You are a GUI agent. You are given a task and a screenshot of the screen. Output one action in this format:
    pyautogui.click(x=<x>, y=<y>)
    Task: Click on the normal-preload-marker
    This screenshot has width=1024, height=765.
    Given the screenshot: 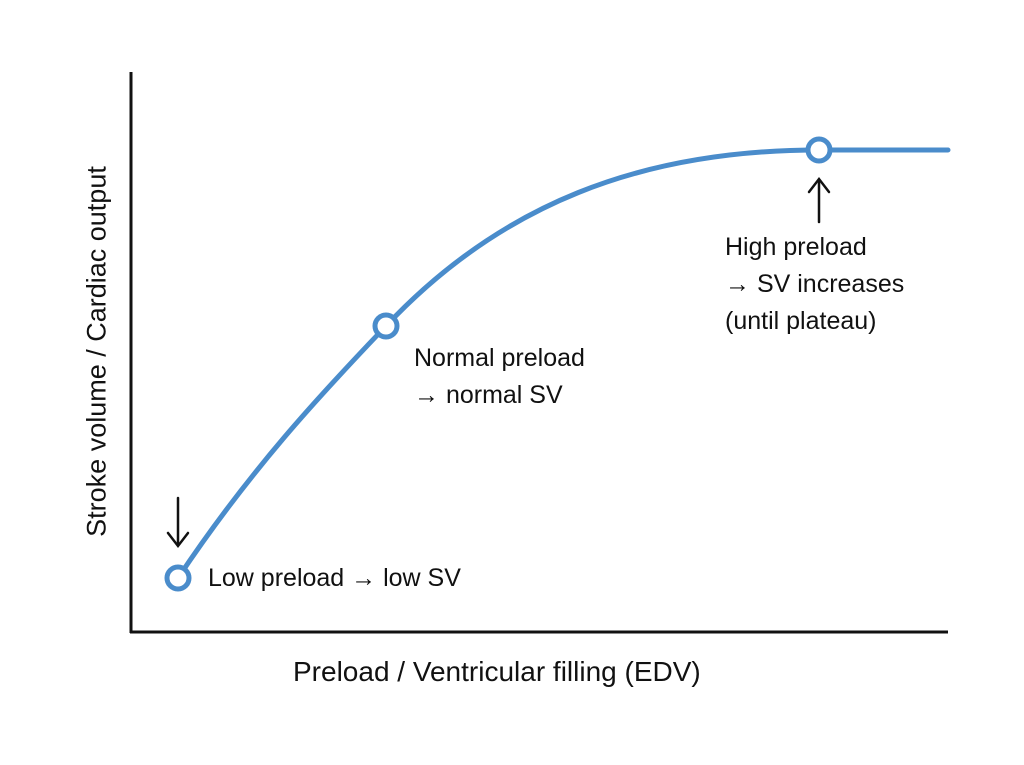 What is the action you would take?
    pyautogui.click(x=386, y=326)
    